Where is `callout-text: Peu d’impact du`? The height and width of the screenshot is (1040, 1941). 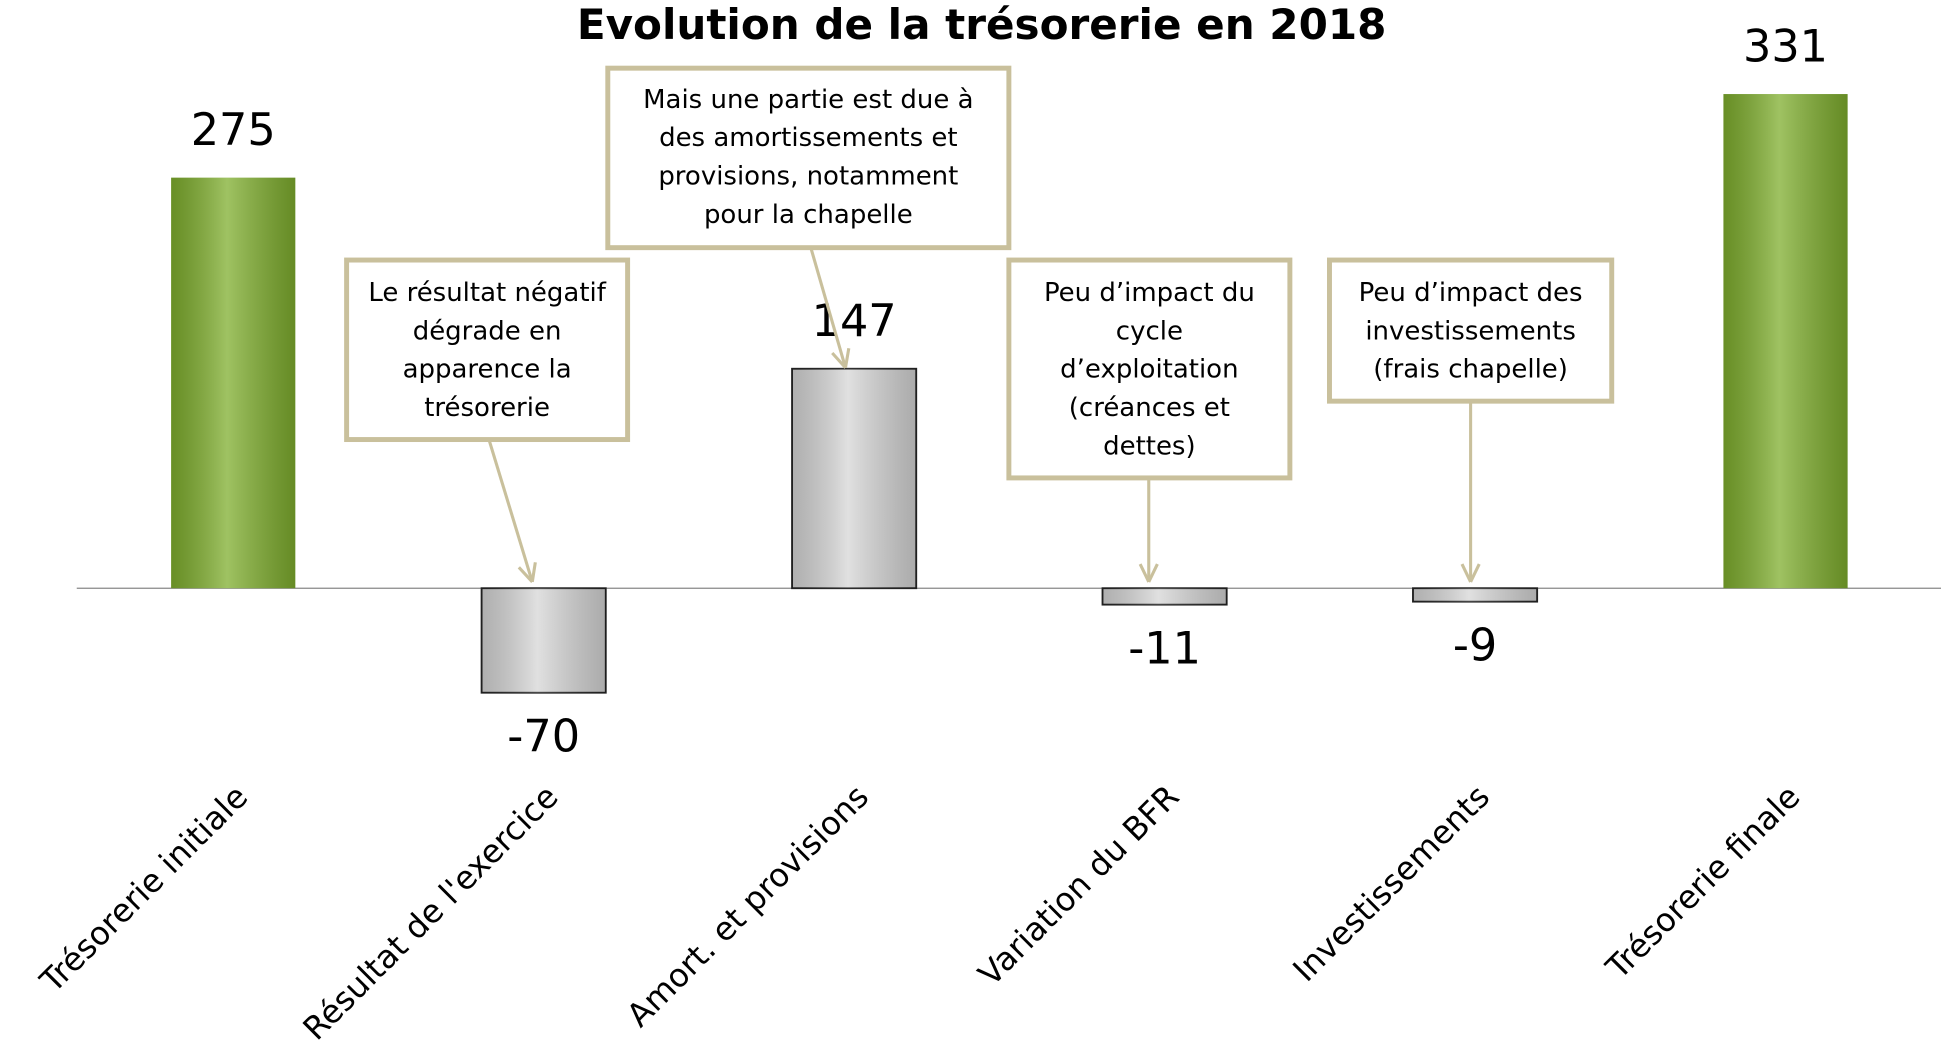
callout-text: Peu d’impact du is located at coordinates (1149, 293).